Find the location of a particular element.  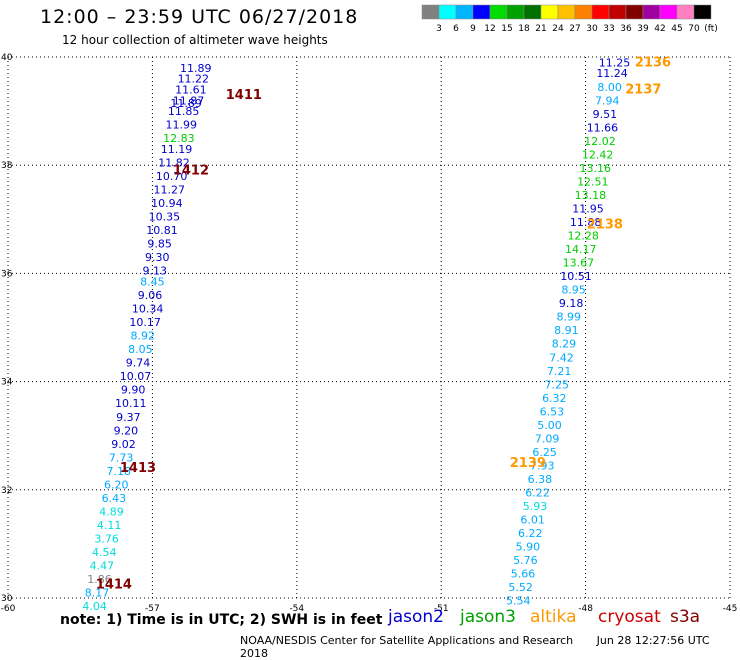

swh-value-label: 11.24 is located at coordinates (612, 73).